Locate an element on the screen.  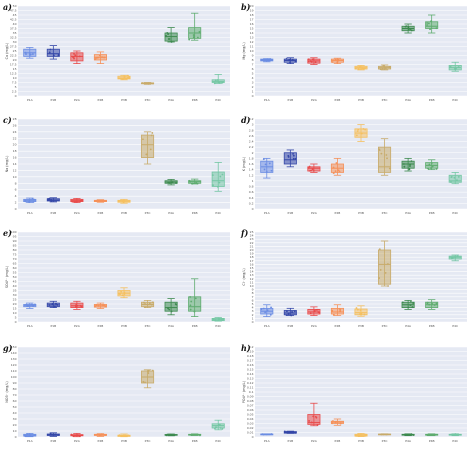
y-tick-label: 50 is located at coordinates (15, 6).